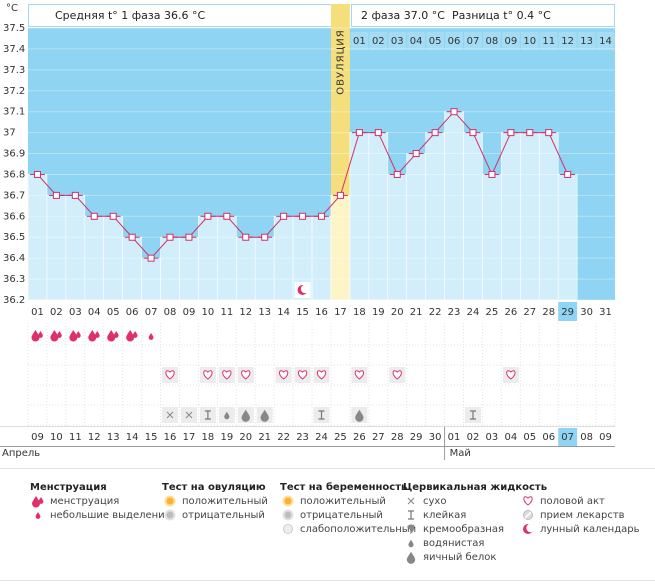 This screenshot has width=655, height=587. Describe the element at coordinates (397, 41) in the screenshot. I see `phase2-day-label: 03` at that location.